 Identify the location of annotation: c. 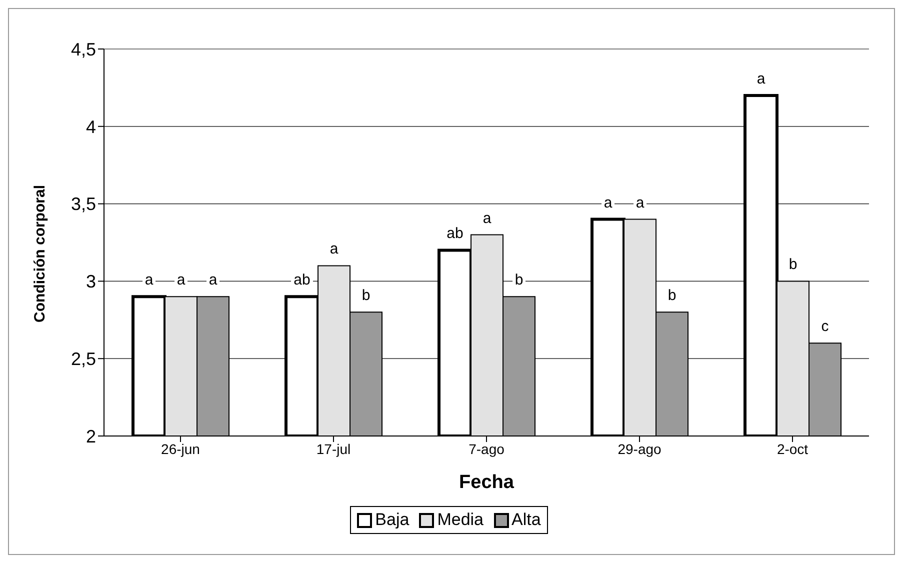
(825, 327).